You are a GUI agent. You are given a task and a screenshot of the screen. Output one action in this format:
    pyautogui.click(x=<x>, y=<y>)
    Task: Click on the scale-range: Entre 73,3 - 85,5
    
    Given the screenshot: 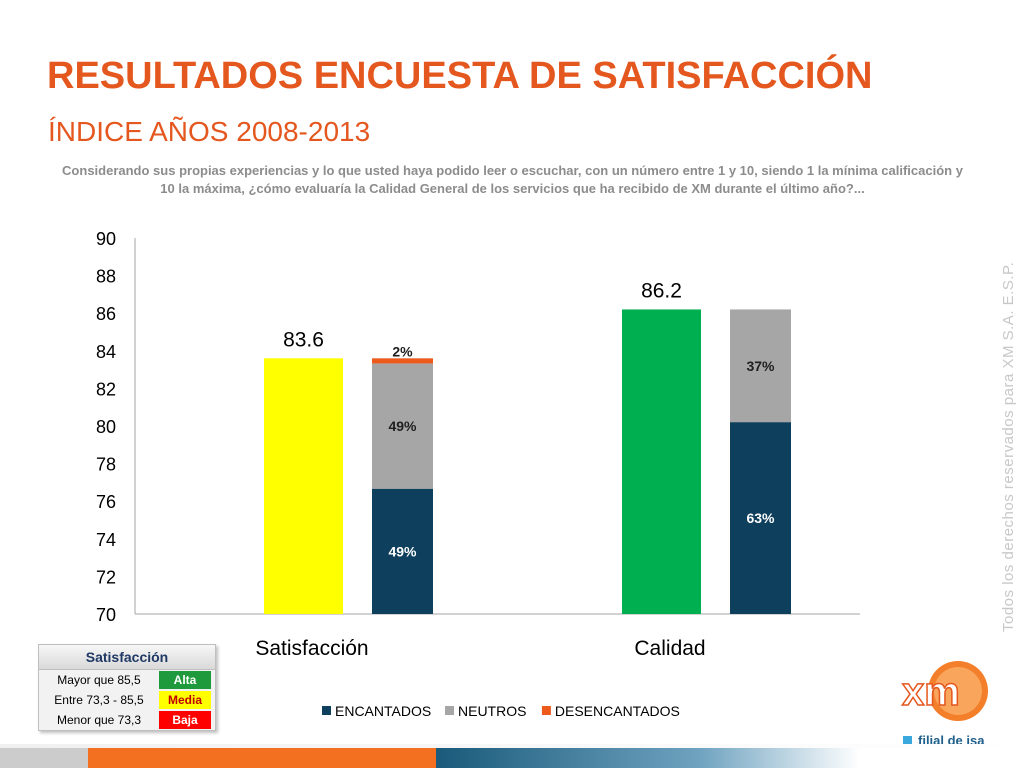 What is the action you would take?
    pyautogui.click(x=99, y=700)
    